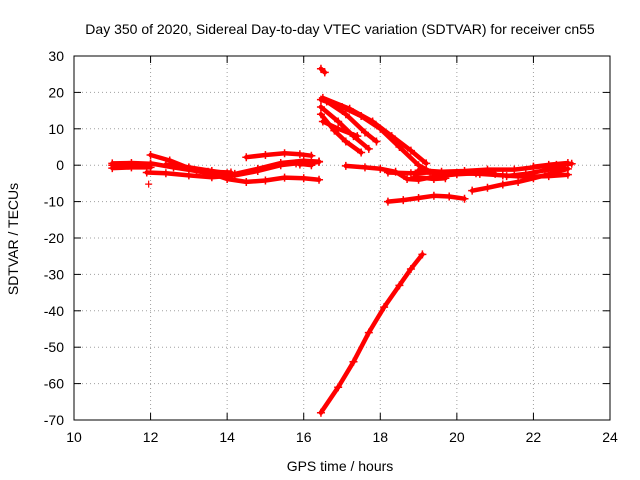 The width and height of the screenshot is (640, 480). I want to click on y-tick-label: -60, so click(54, 384).